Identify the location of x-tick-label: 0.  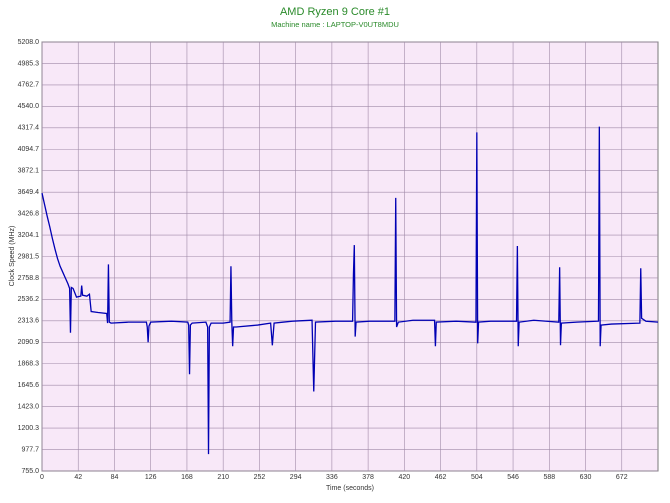
(42, 477).